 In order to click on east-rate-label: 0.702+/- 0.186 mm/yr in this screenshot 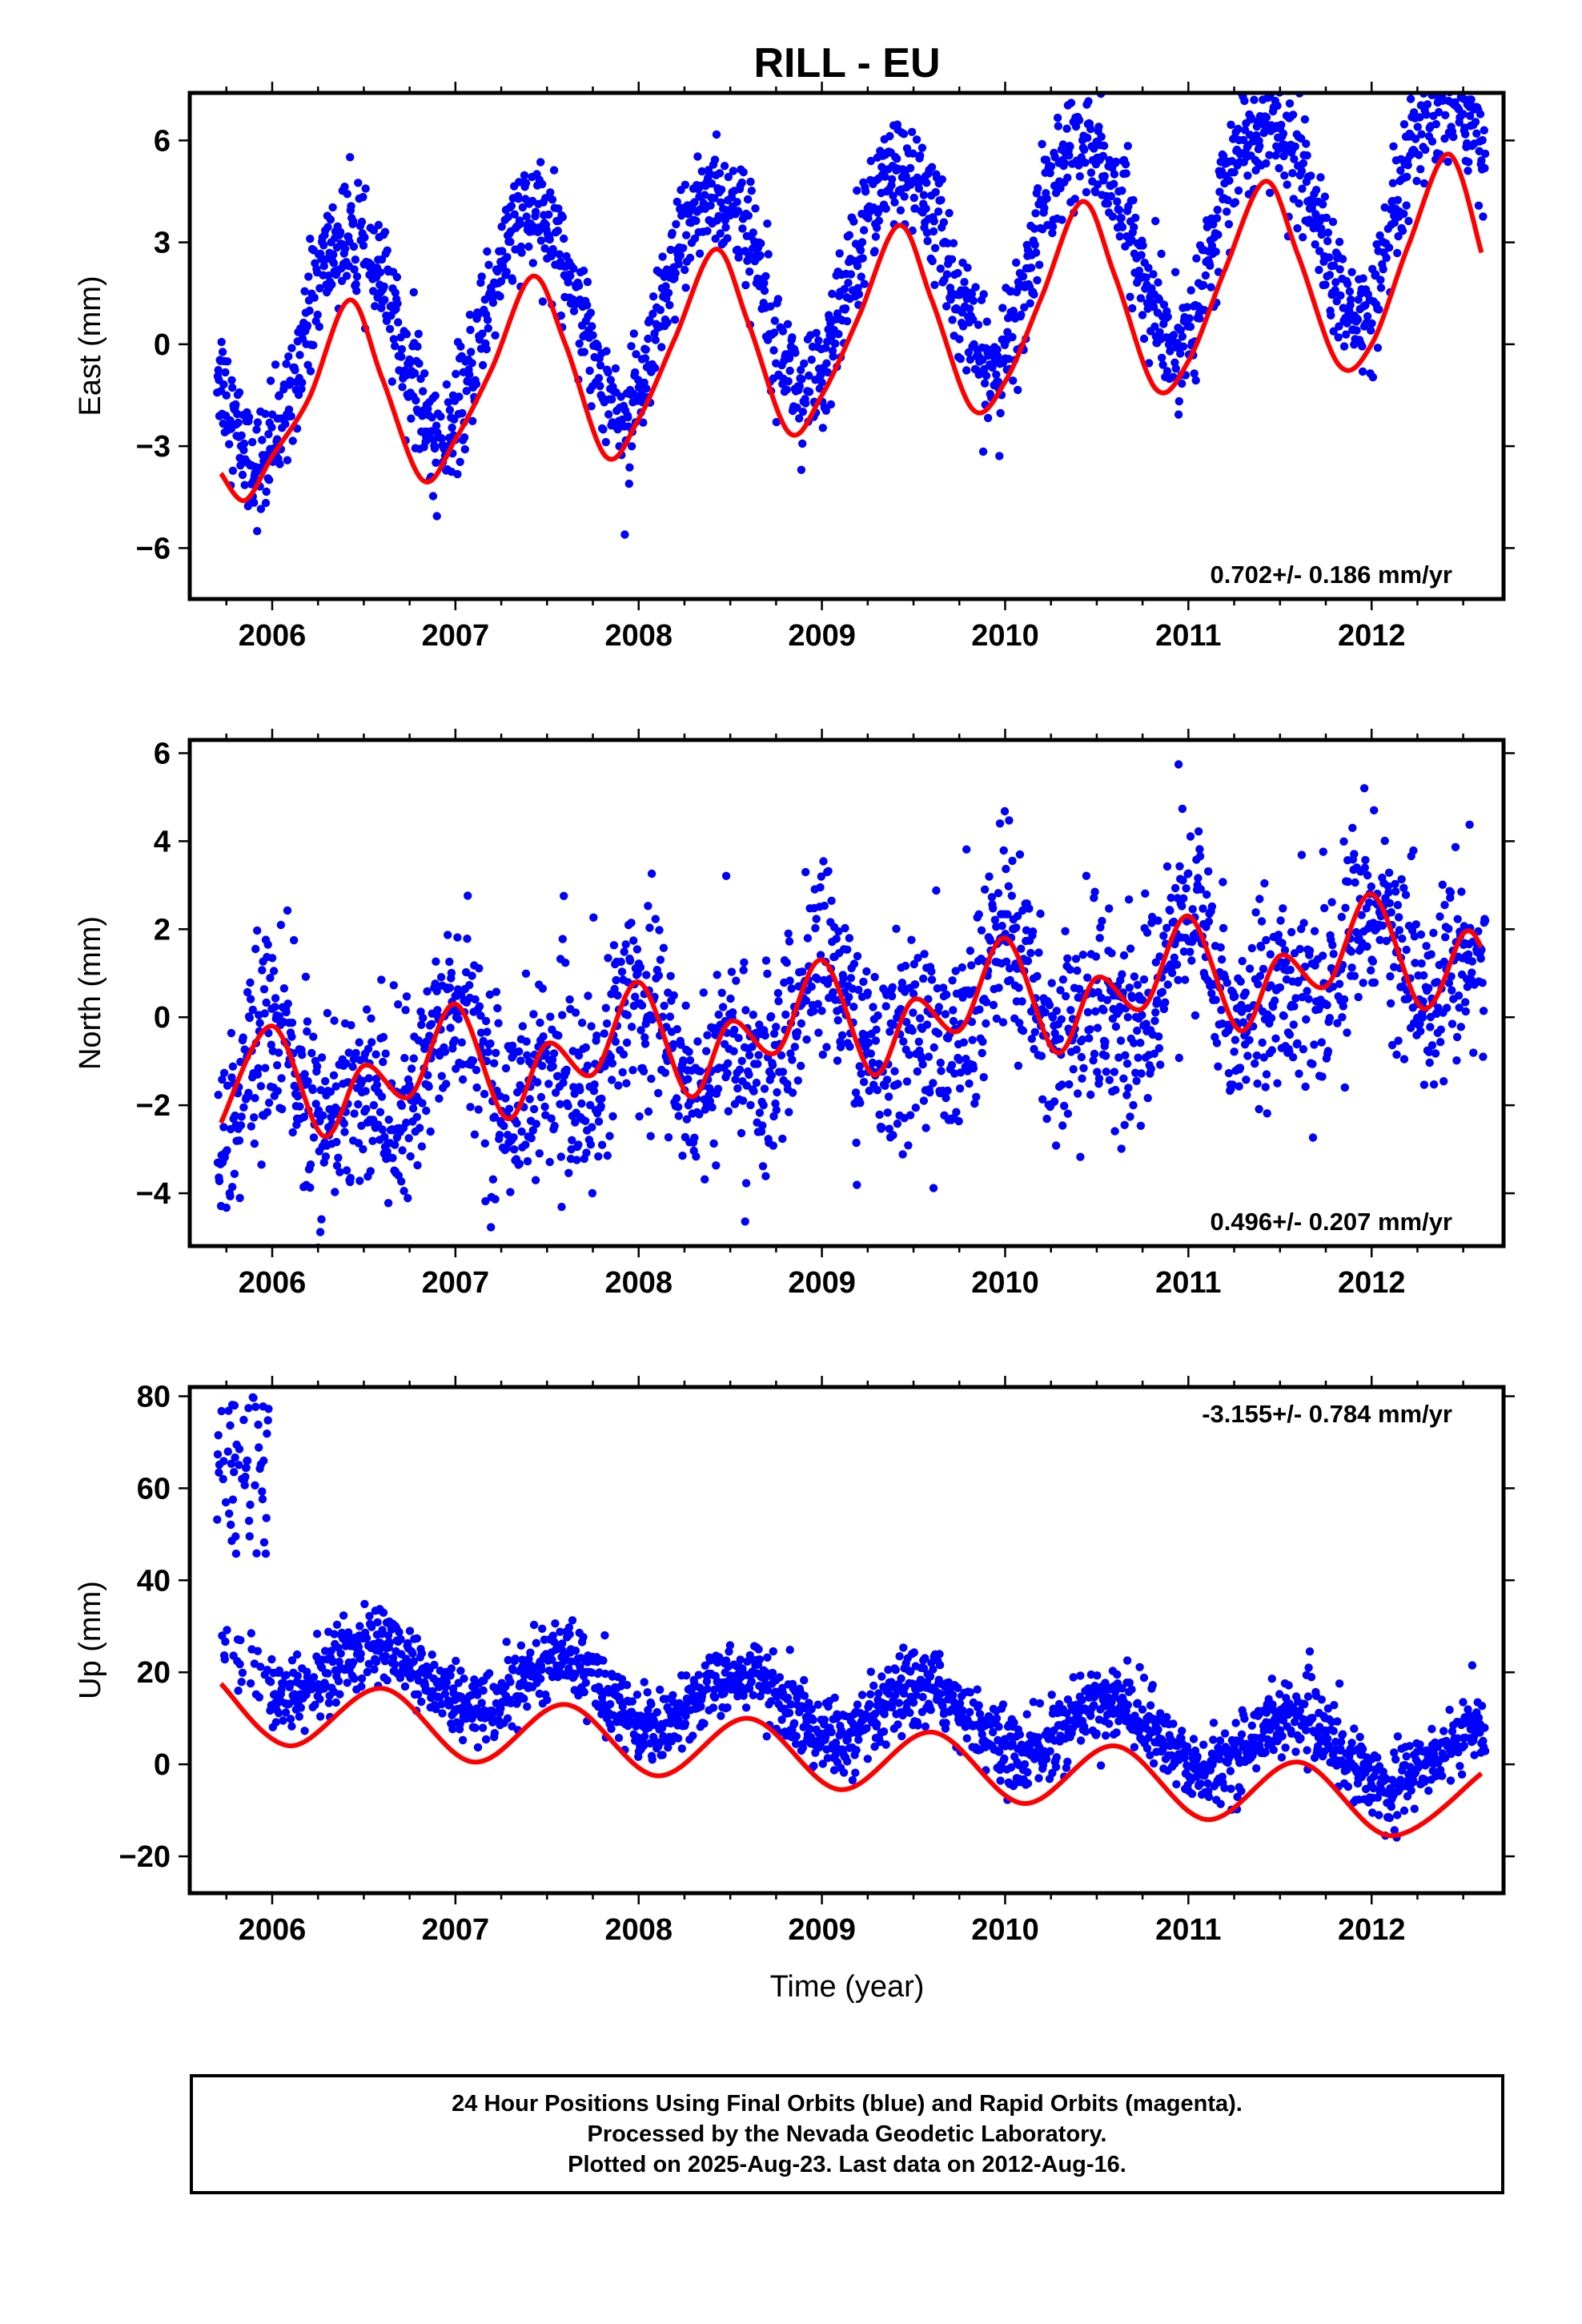, I will do `click(1331, 575)`.